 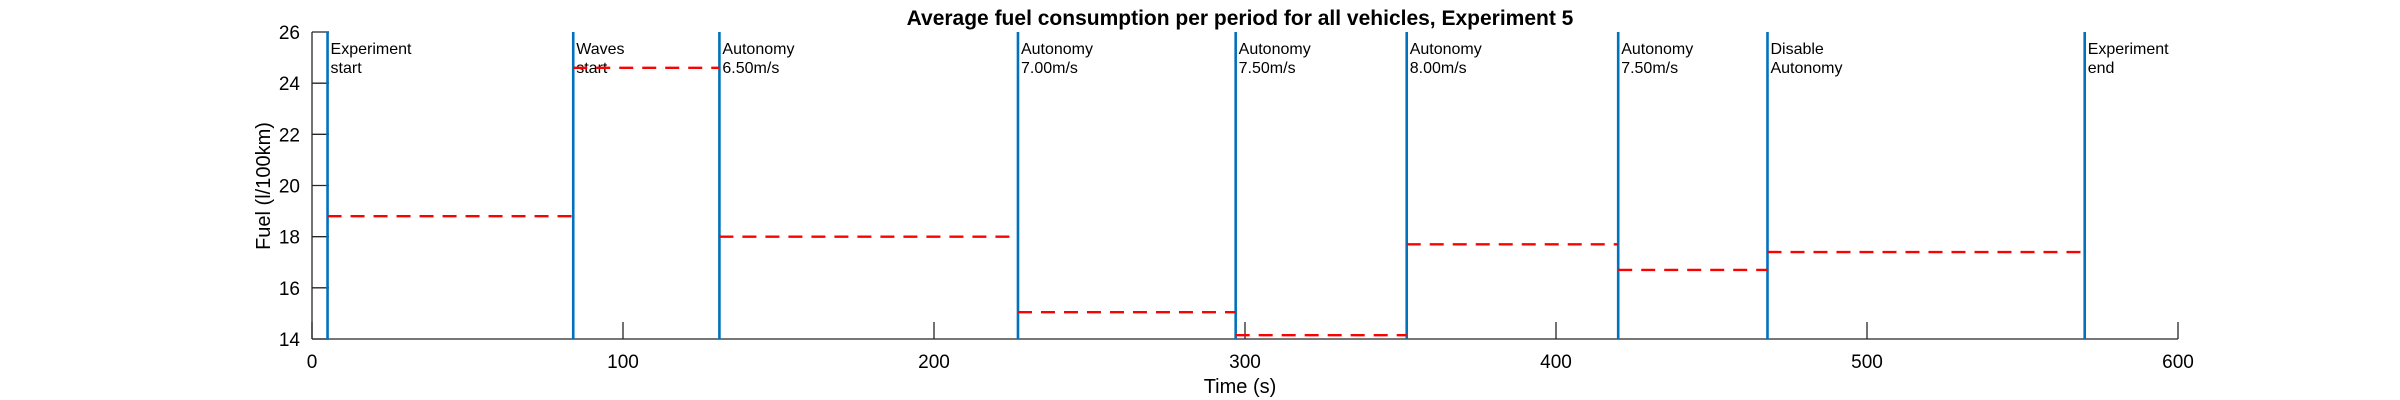 I want to click on event-label-line1: Waves, so click(x=600, y=49).